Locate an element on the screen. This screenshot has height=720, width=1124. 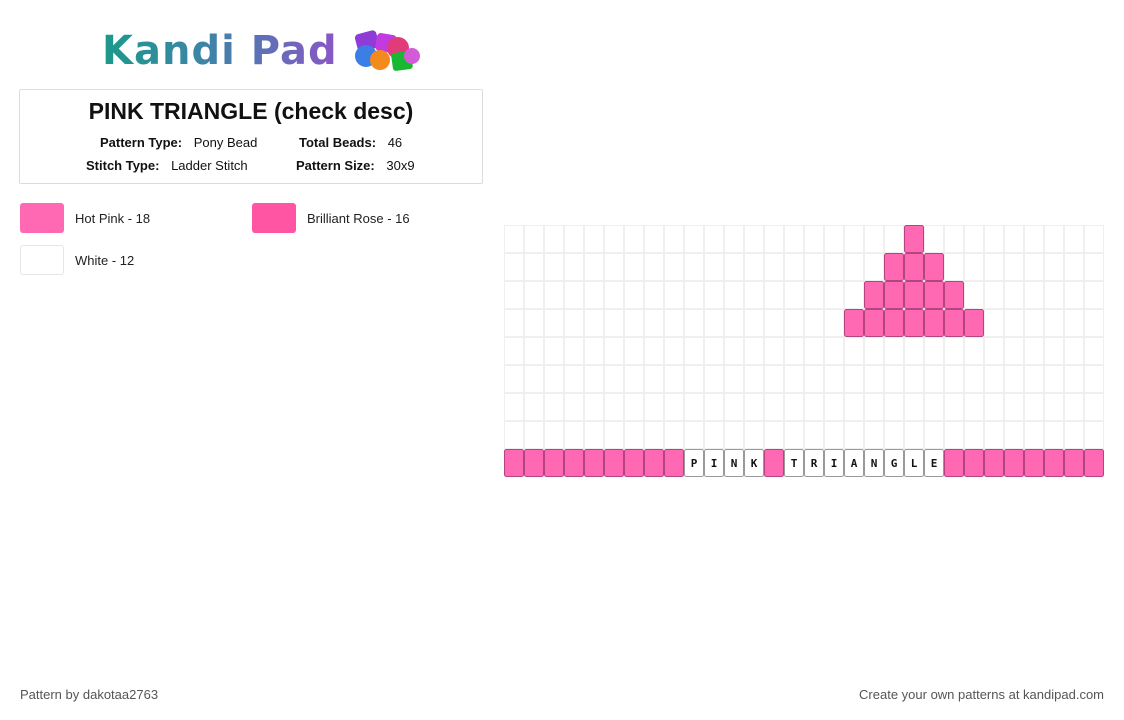
bead-letter: R is located at coordinates (814, 463).